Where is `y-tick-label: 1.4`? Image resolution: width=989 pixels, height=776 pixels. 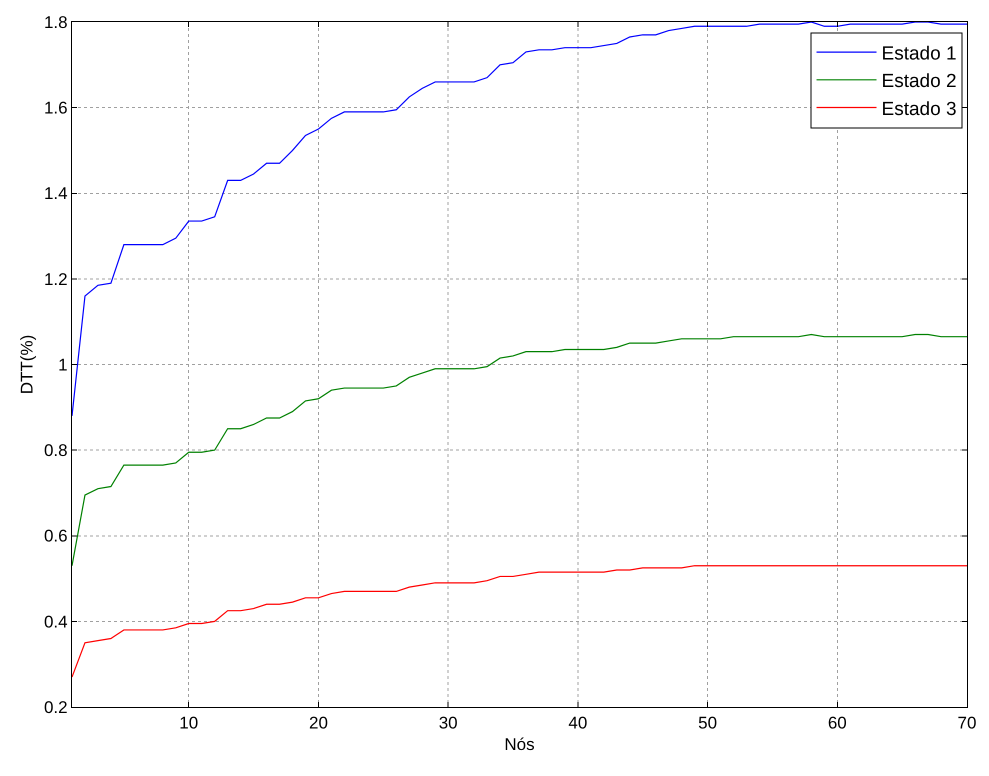
y-tick-label: 1.4 is located at coordinates (56, 194).